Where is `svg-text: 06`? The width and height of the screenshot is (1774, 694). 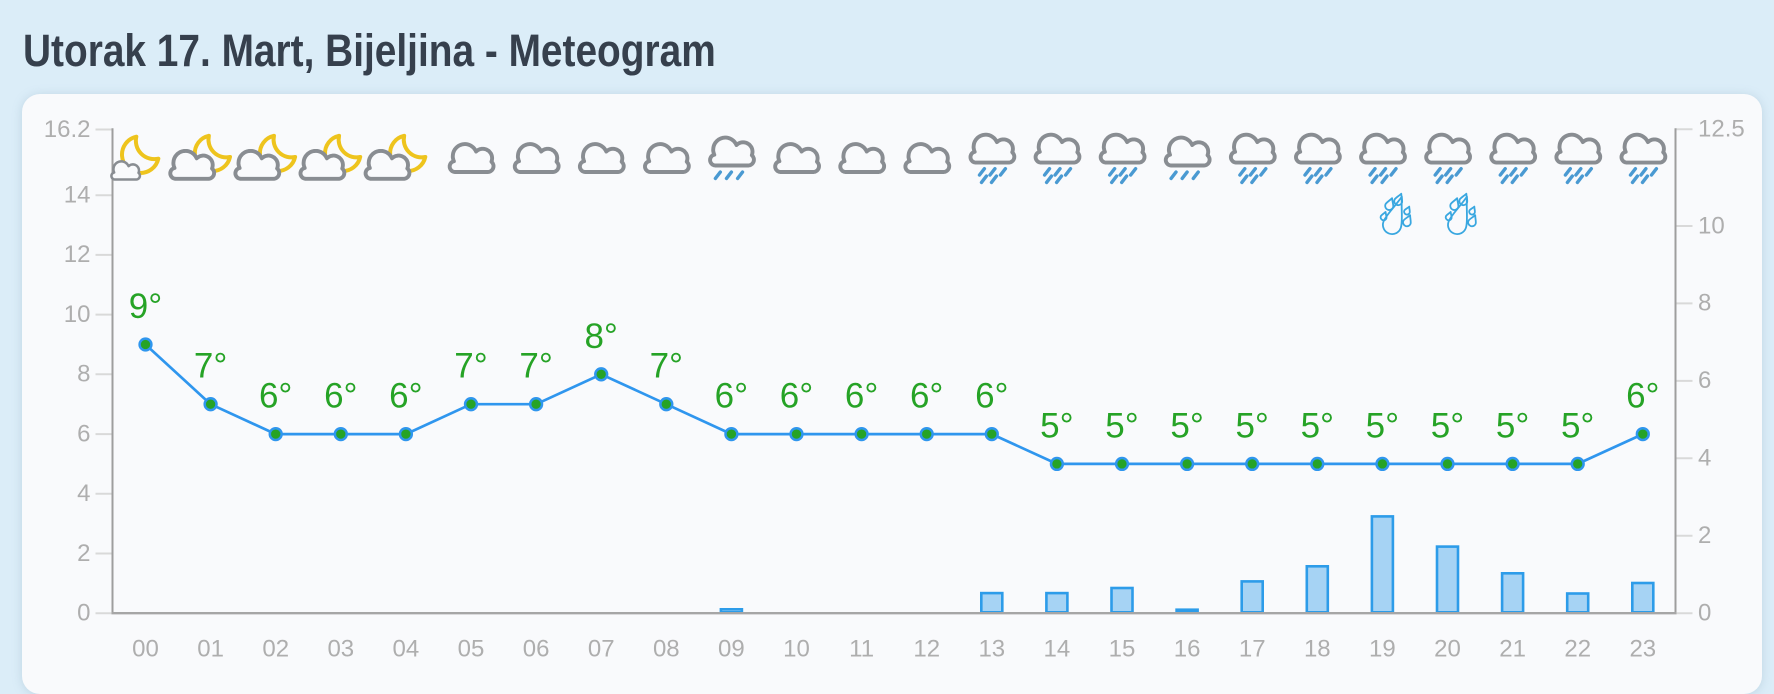
svg-text: 06 is located at coordinates (536, 649).